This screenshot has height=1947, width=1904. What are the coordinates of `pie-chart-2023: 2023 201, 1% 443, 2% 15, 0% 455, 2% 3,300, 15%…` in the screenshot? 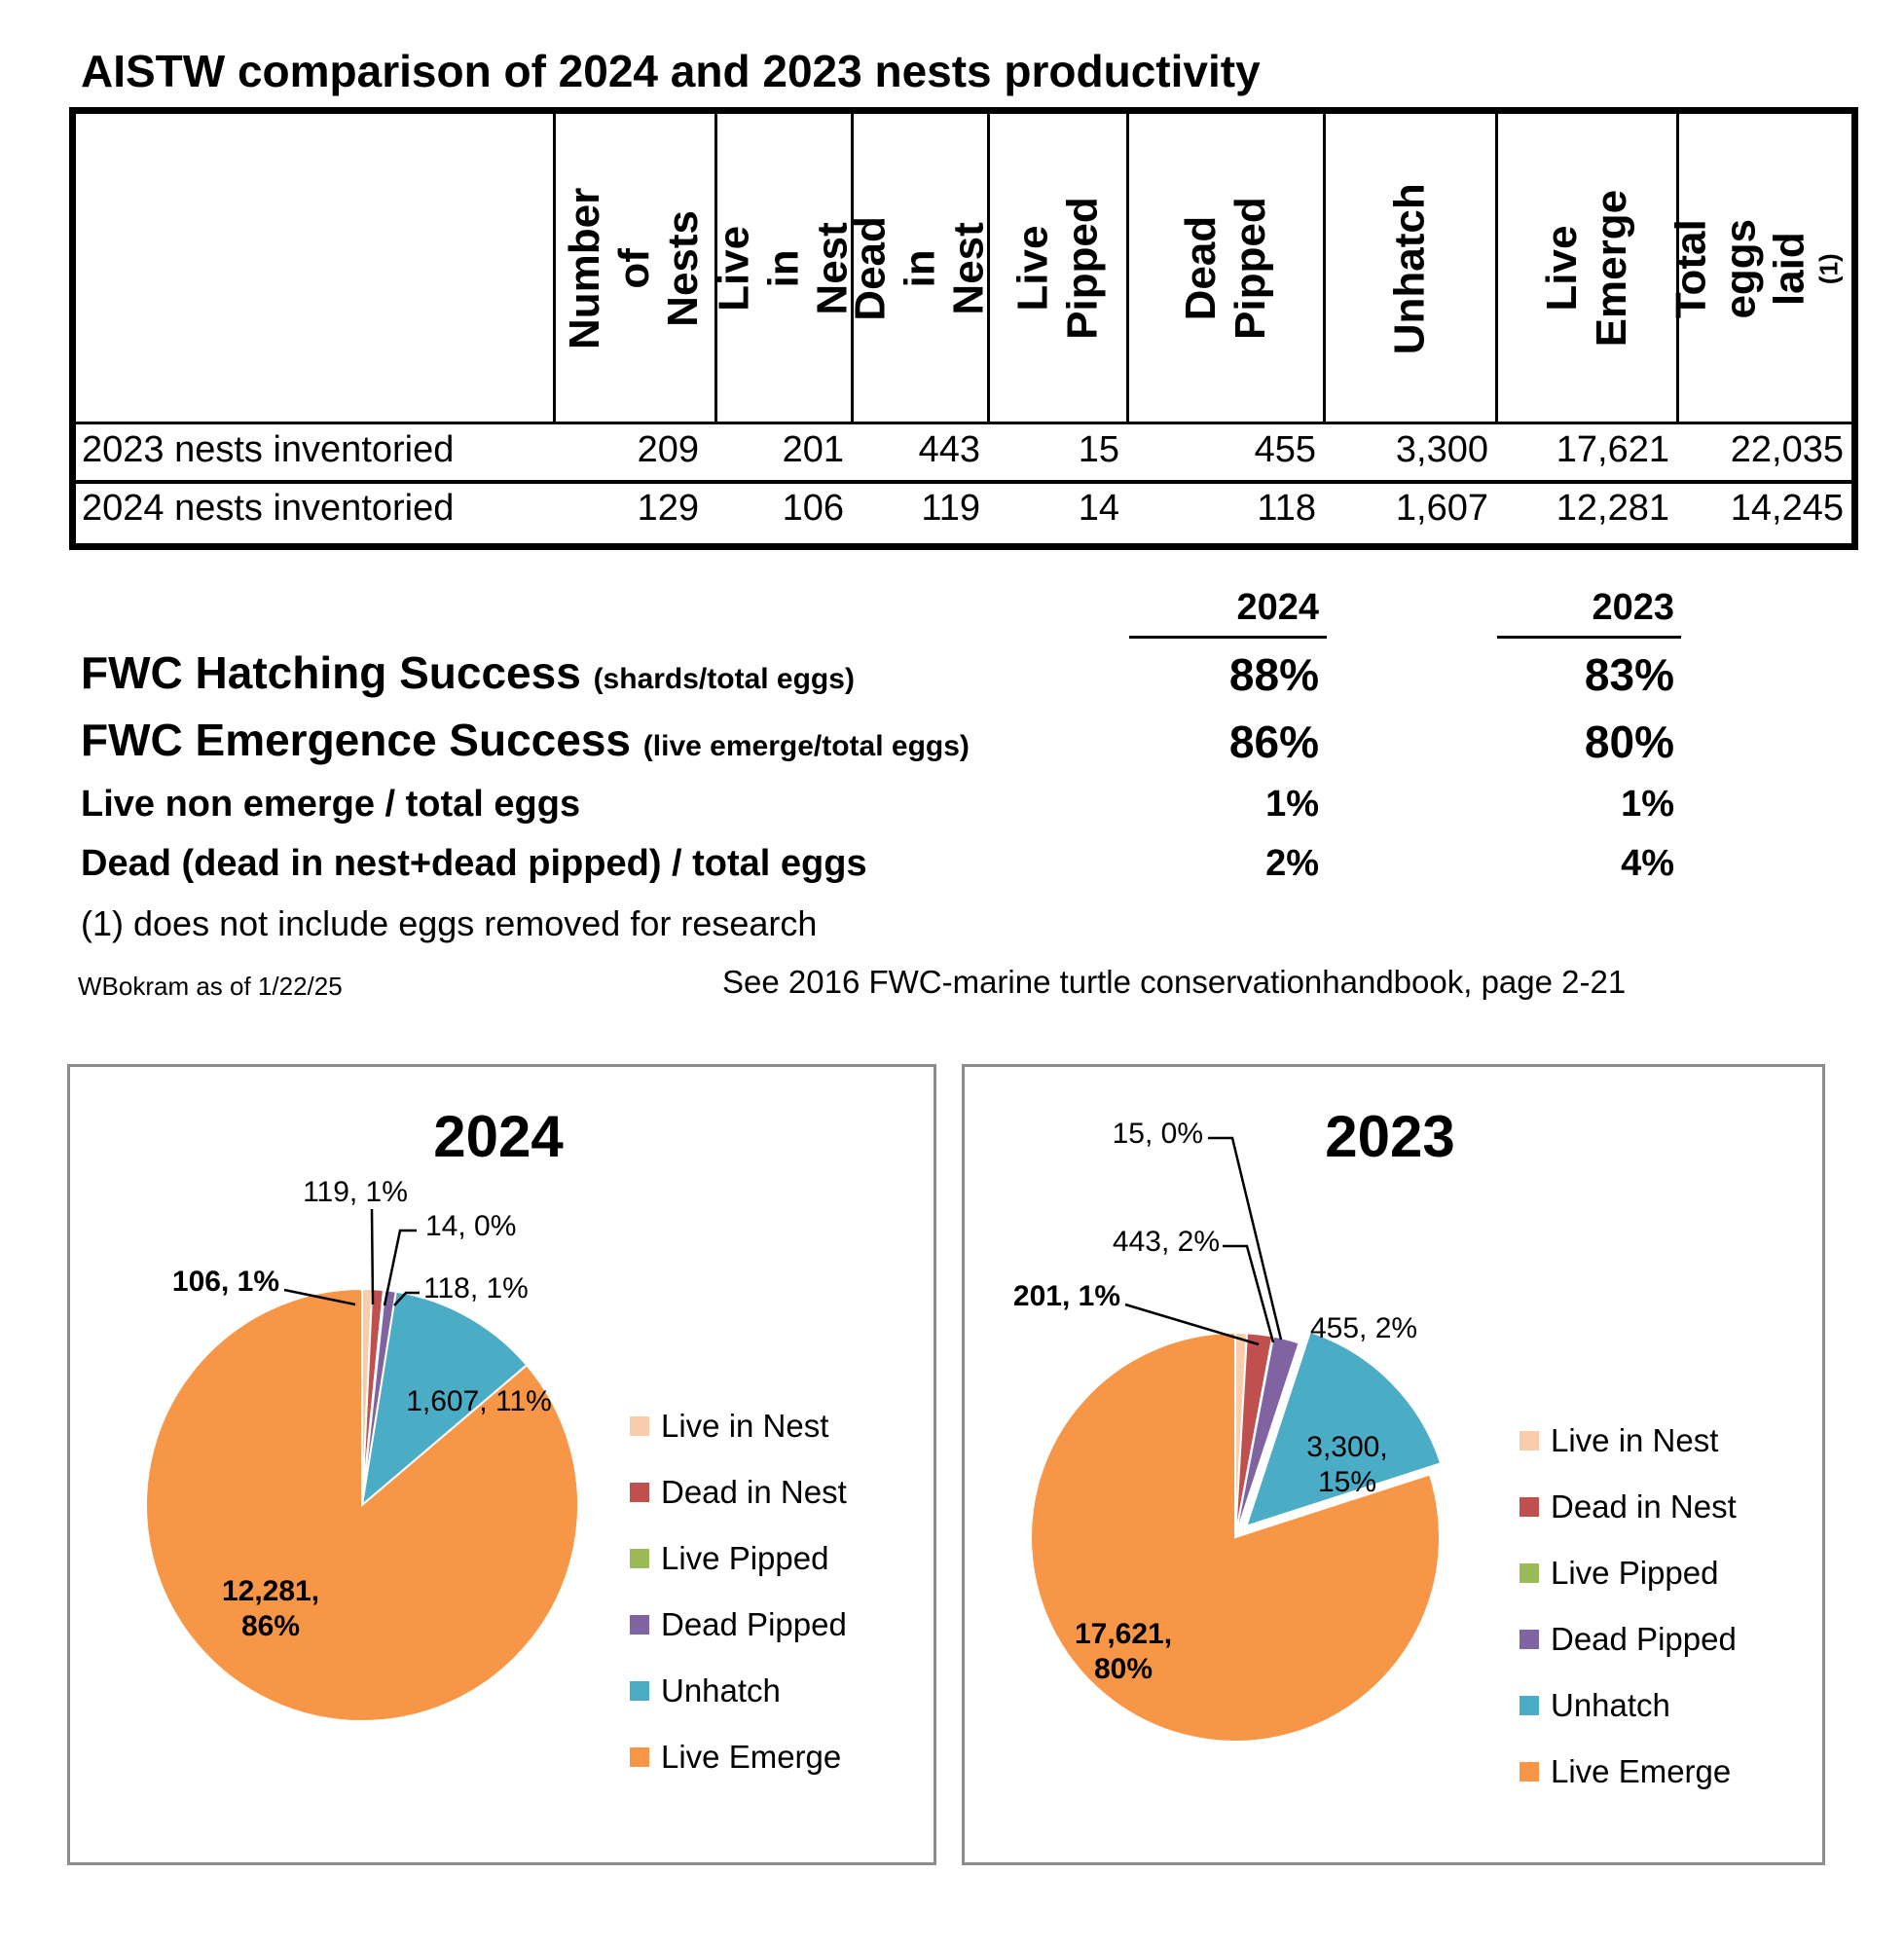 It's located at (1375, 1446).